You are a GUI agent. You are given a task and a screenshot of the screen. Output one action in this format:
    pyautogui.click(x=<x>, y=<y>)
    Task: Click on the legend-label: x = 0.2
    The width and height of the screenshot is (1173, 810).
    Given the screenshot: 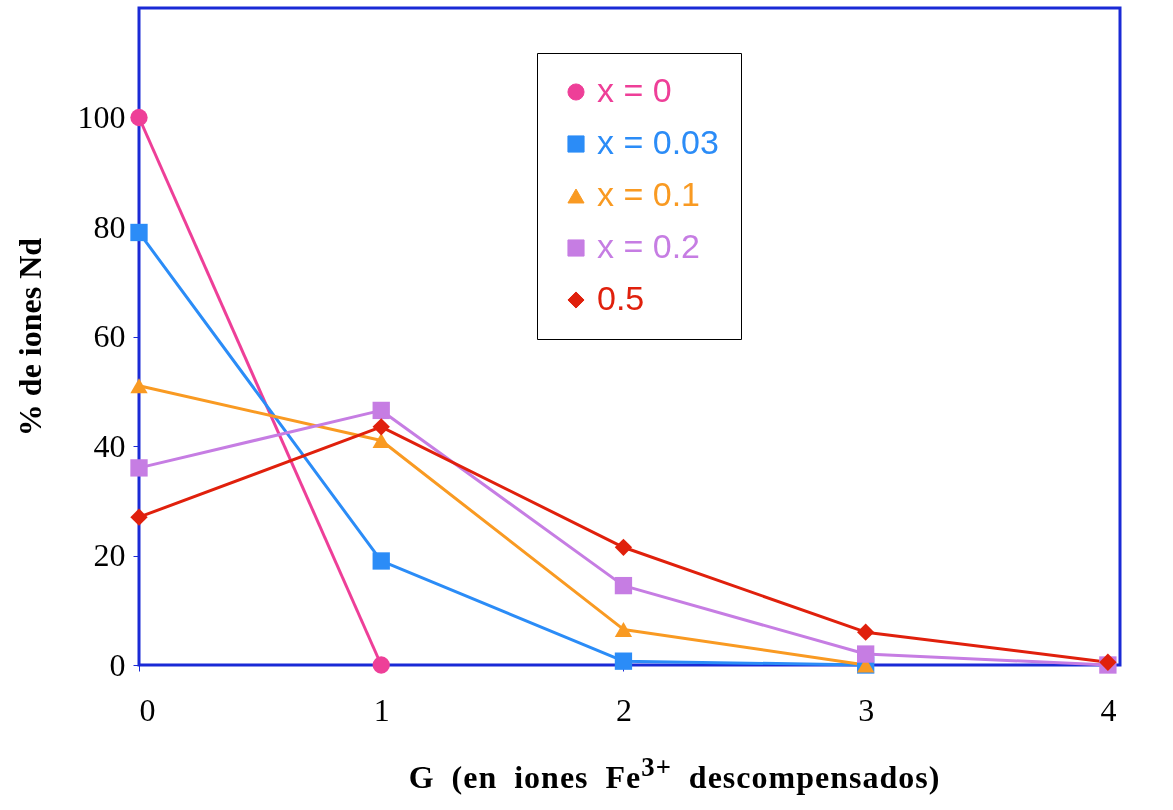 What is the action you would take?
    pyautogui.click(x=649, y=246)
    